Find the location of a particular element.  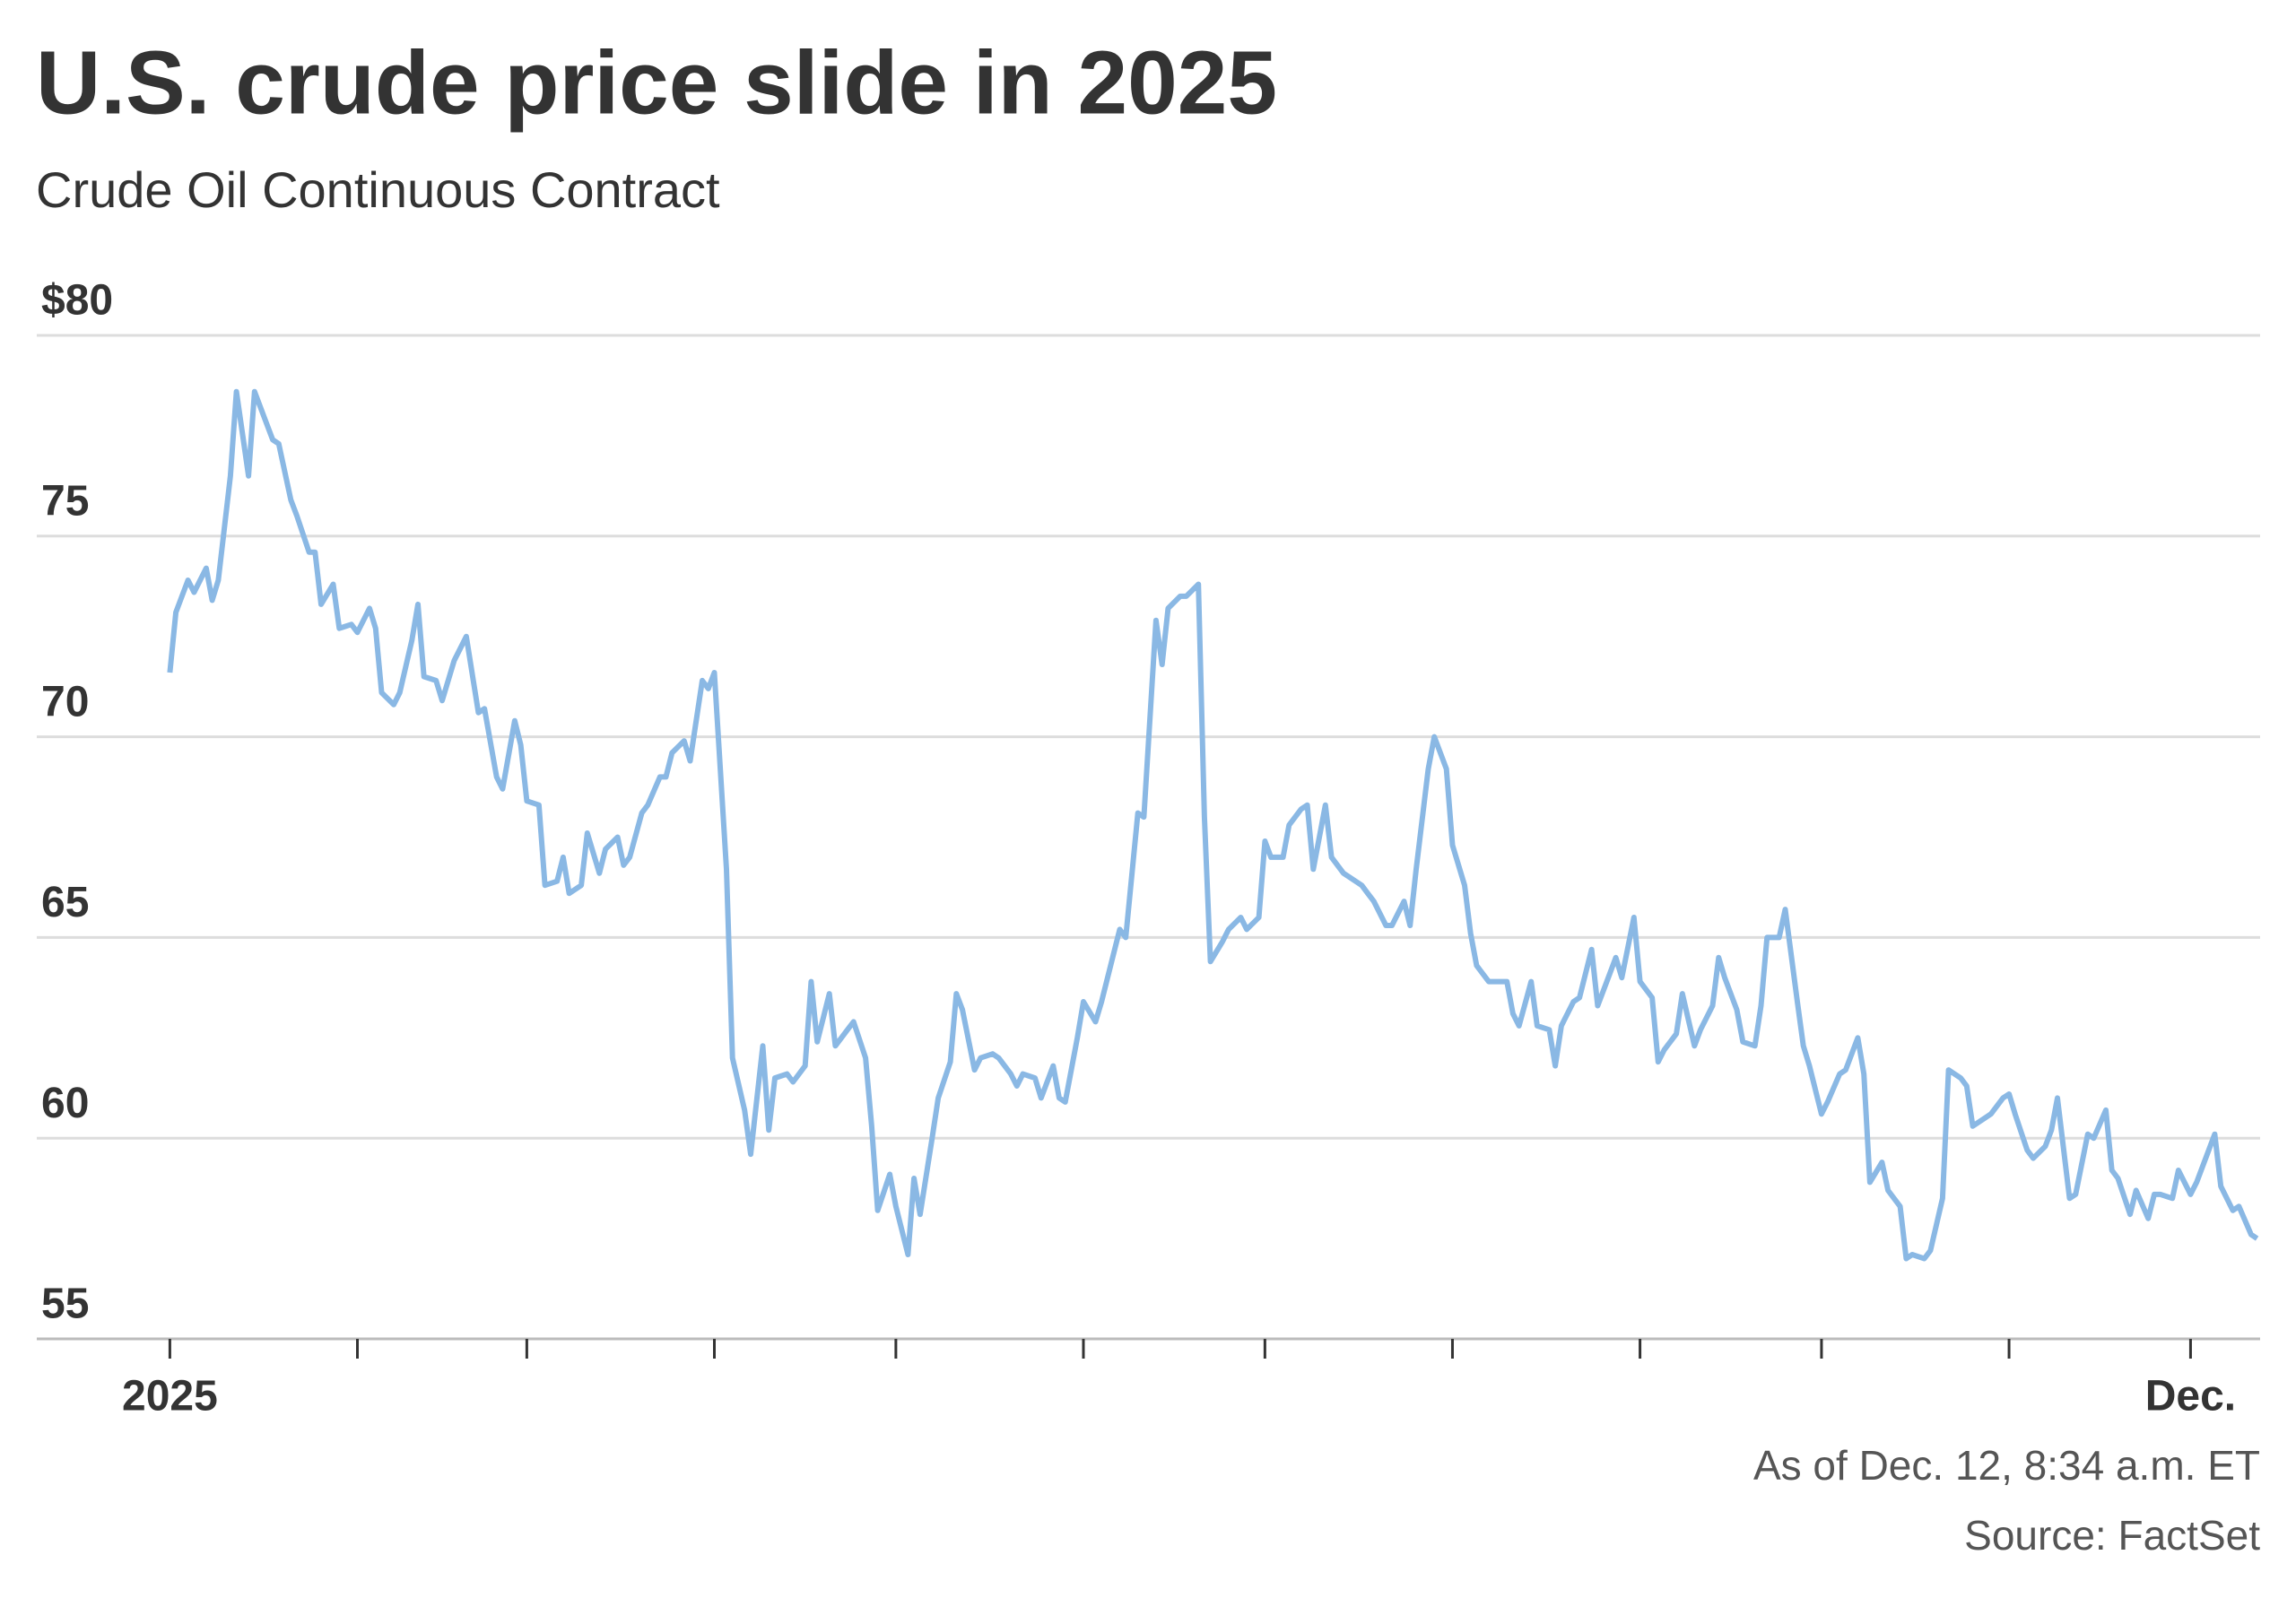

chart-title: U.S. crude price slide in 2025 is located at coordinates (656, 83).